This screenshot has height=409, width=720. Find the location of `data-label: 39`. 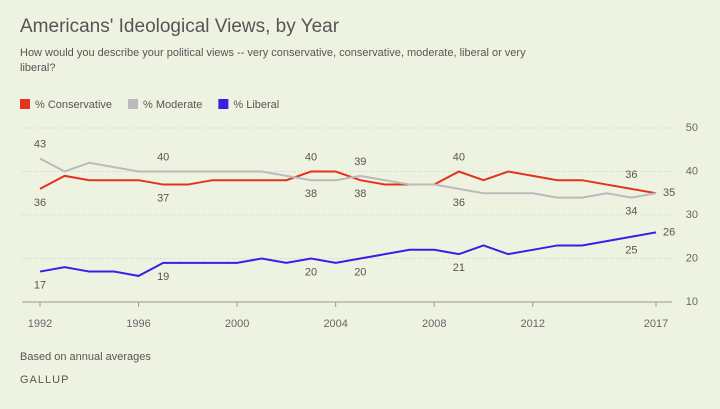

data-label: 39 is located at coordinates (360, 162).